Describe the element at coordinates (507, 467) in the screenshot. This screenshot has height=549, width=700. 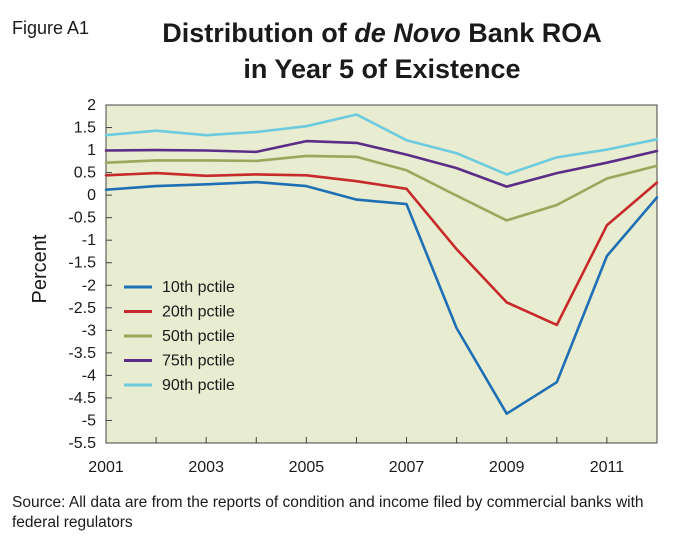
I see `x-tick-label: 2009` at that location.